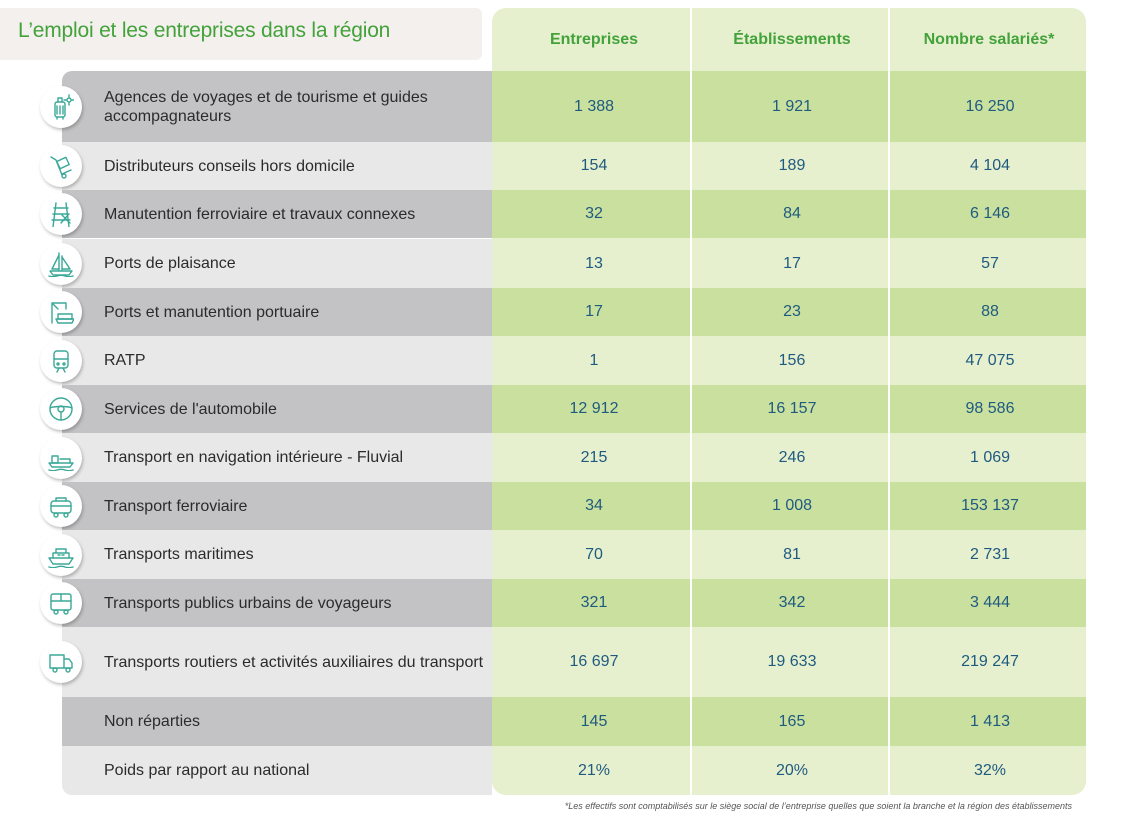 Image resolution: width=1127 pixels, height=820 pixels. I want to click on table-row: Transports maritimes 70 81 2 731, so click(563, 554).